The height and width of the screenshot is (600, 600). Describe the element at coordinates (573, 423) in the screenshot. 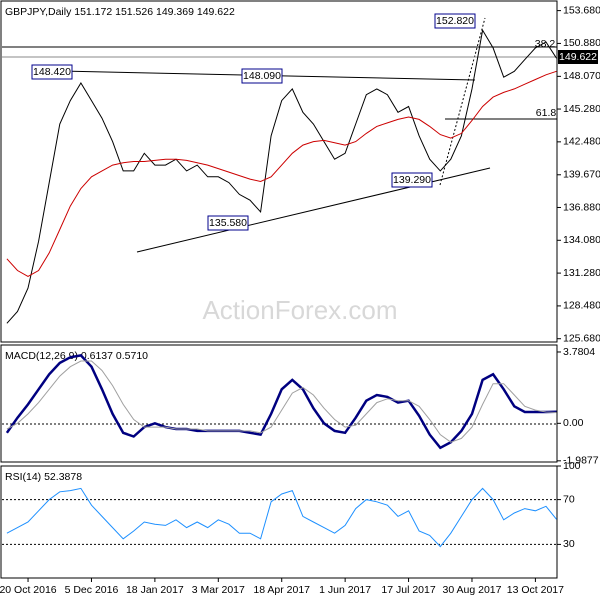

I see `y-tick-label: 0.00` at that location.